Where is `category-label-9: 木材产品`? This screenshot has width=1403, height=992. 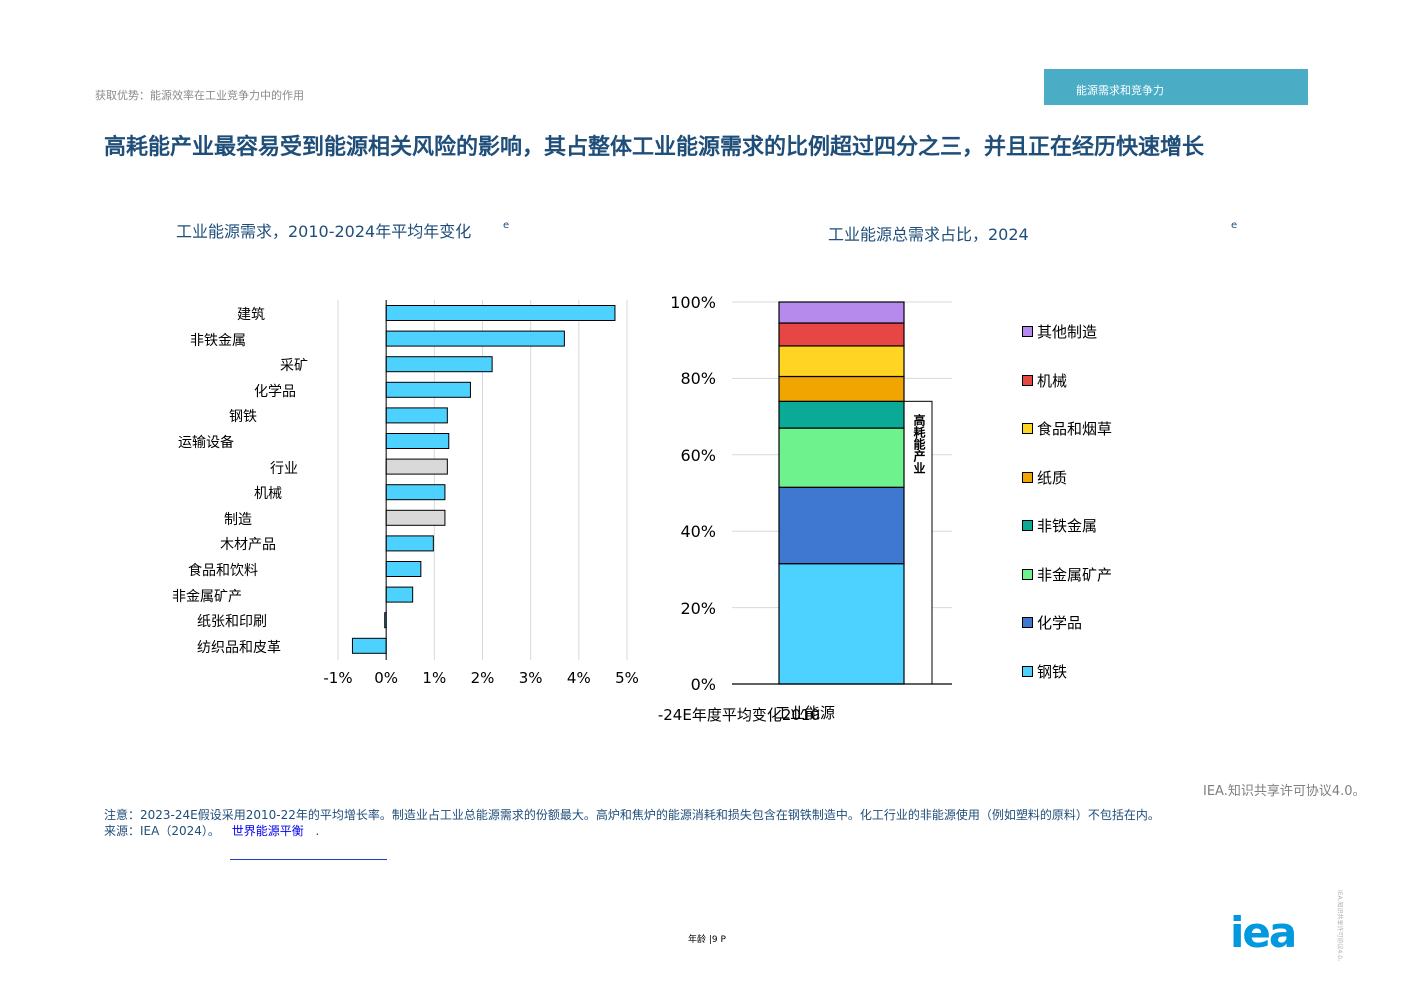 category-label-9: 木材产品 is located at coordinates (248, 545).